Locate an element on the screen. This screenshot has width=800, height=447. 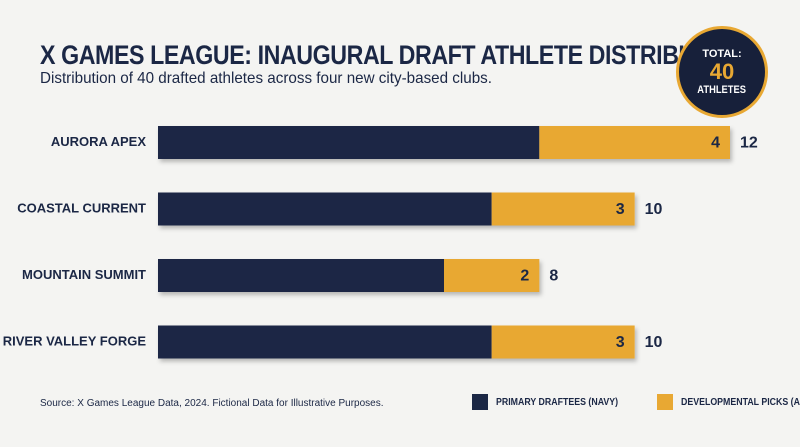
bar-group-aurora-apex is located at coordinates (444, 142).